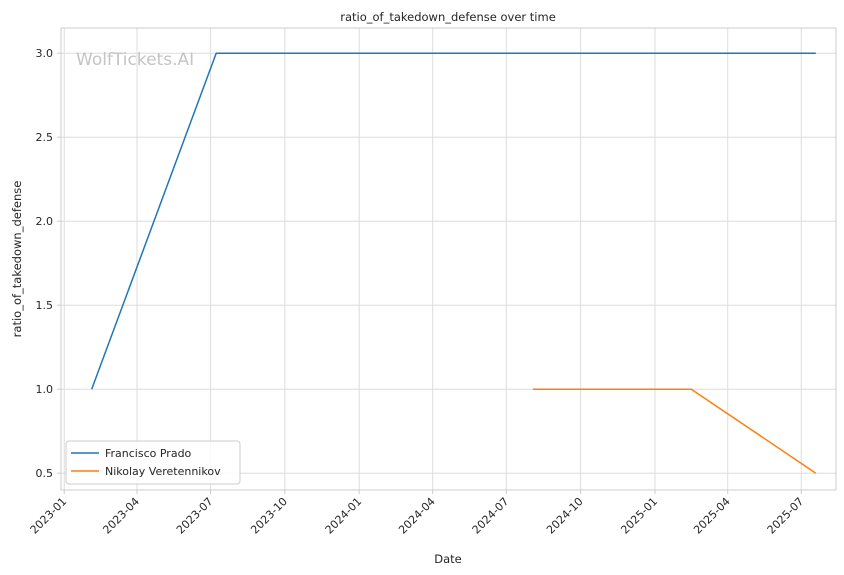 This screenshot has width=844, height=575. What do you see at coordinates (17, 259) in the screenshot?
I see `y-axis-title: ratio_of_takedown_defense` at bounding box center [17, 259].